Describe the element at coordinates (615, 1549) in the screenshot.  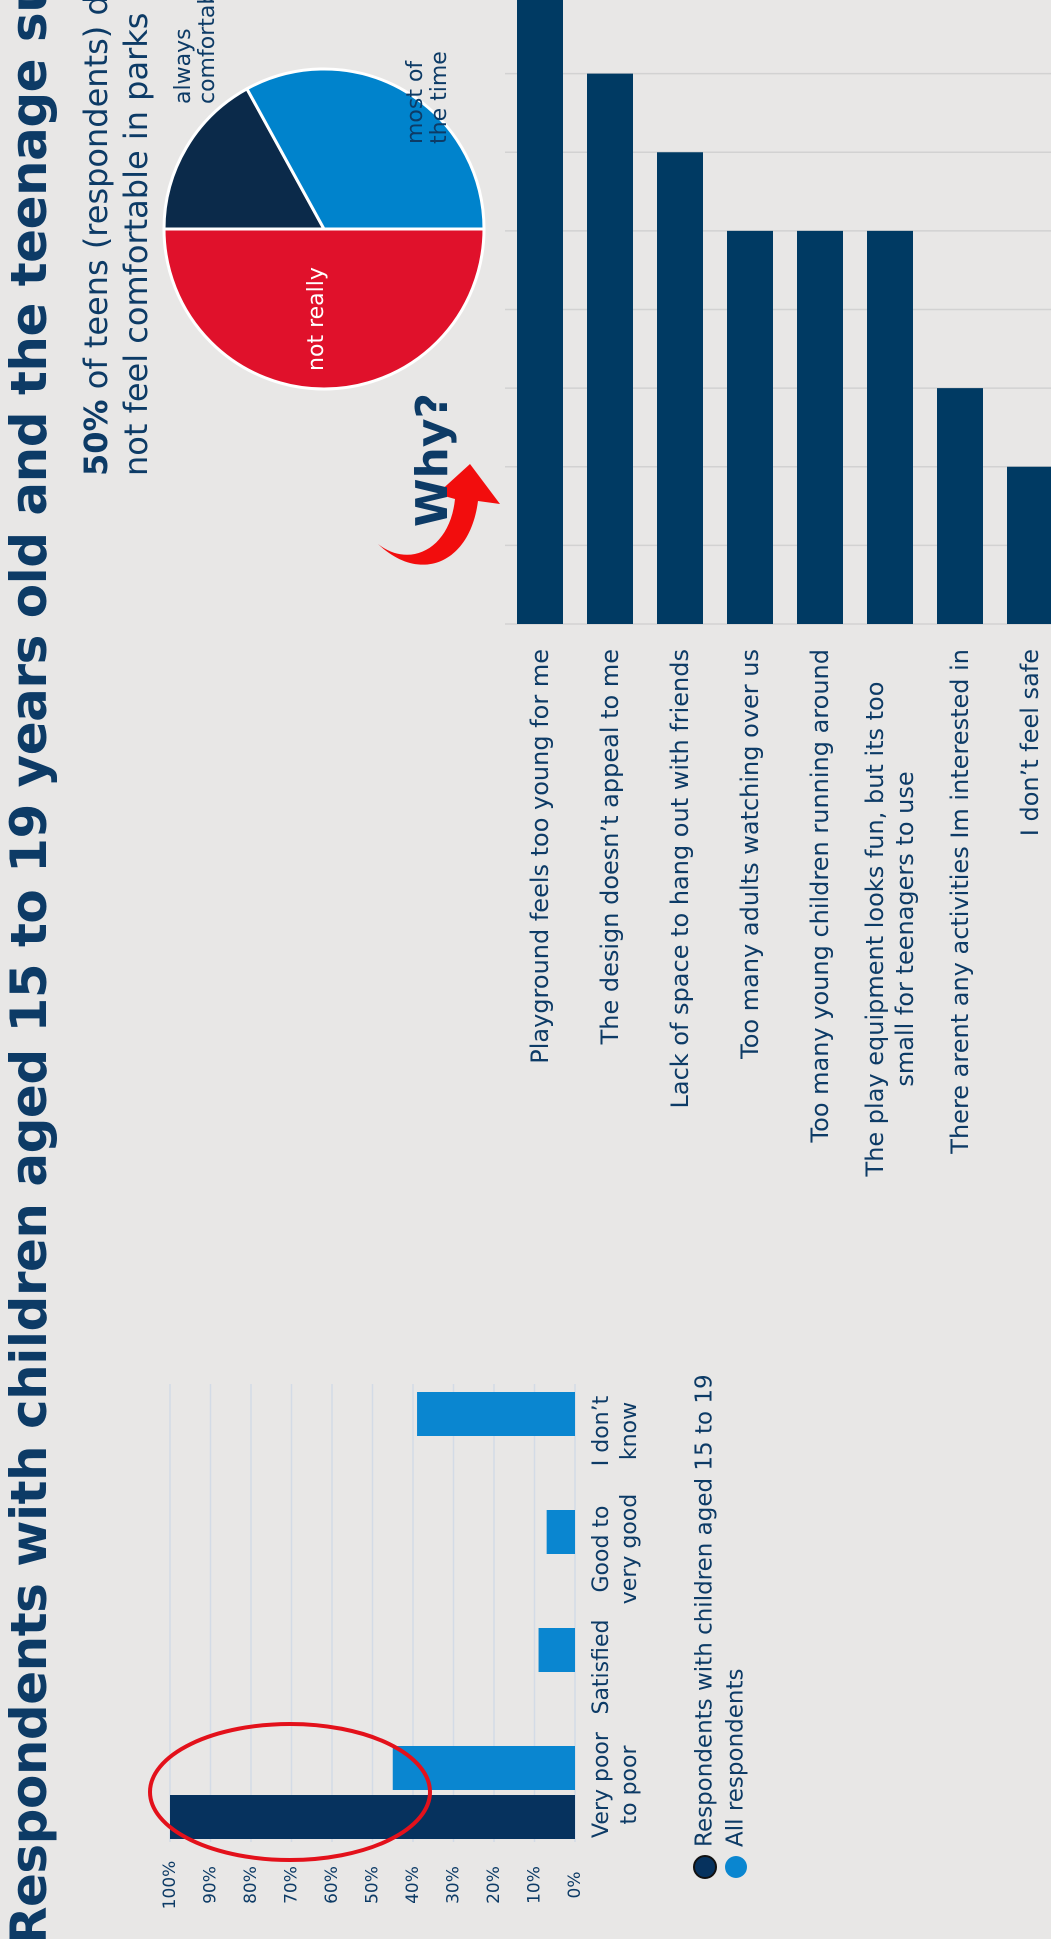
I see `x-tick-label: Good to very good` at that location.